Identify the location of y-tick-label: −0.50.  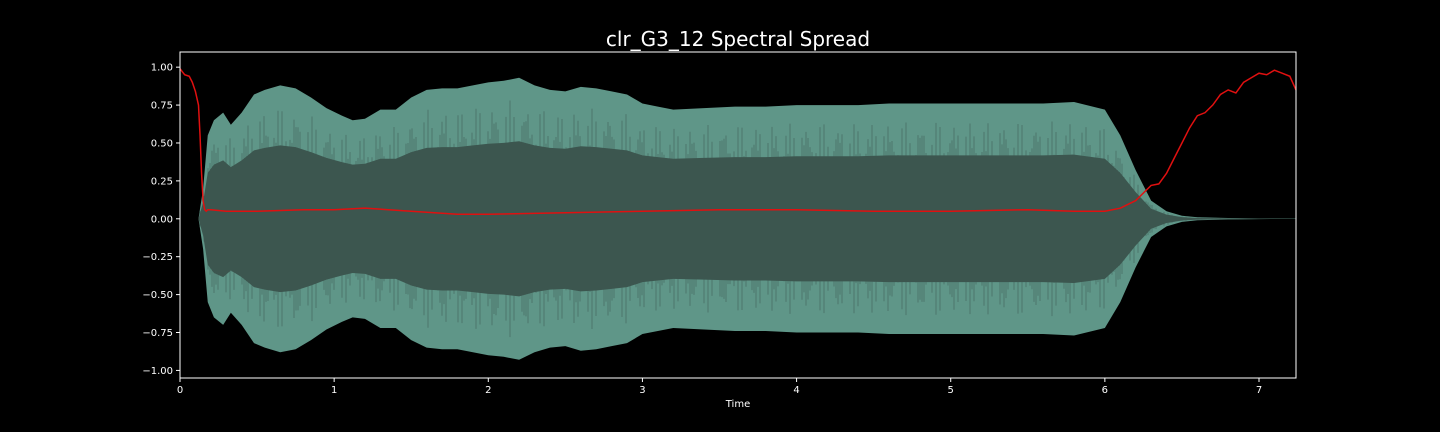
(157, 295).